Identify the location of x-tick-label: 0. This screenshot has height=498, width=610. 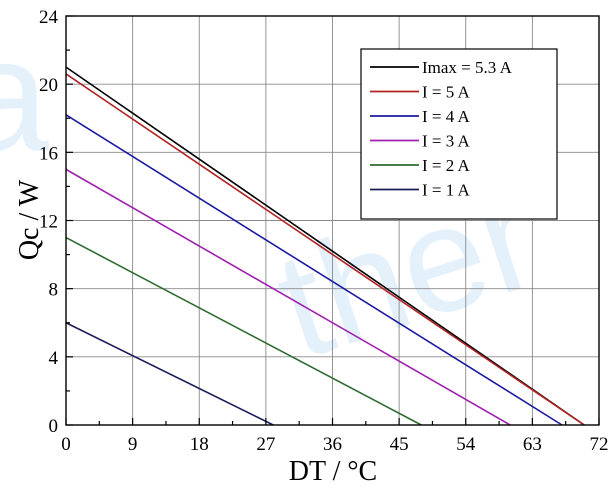
(66, 444).